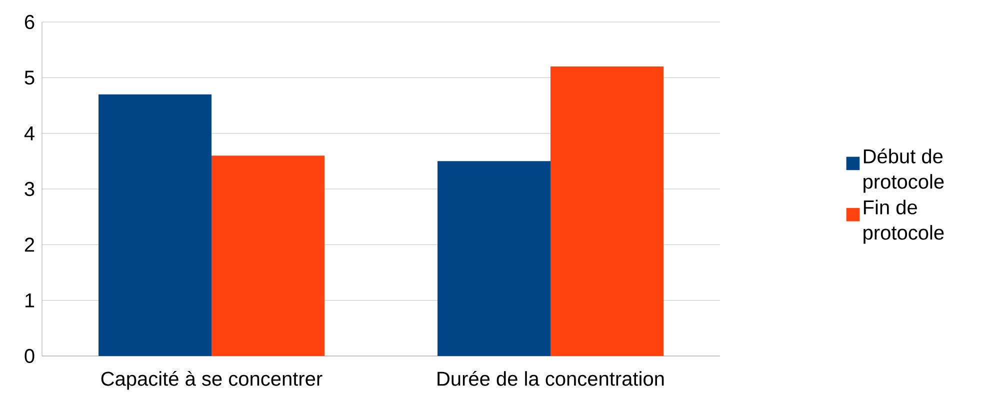 The height and width of the screenshot is (408, 988). I want to click on y-tick-label: 2, so click(29, 245).